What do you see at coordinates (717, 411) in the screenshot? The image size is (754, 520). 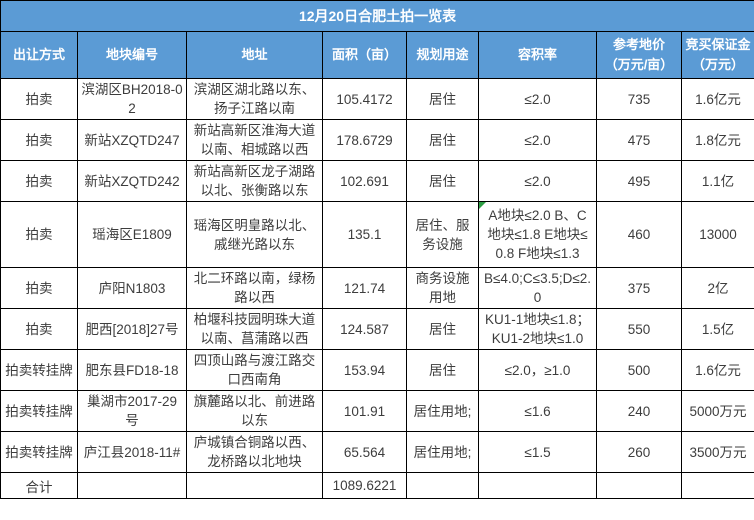 I see `cell-bid-deposit: 5000万元` at bounding box center [717, 411].